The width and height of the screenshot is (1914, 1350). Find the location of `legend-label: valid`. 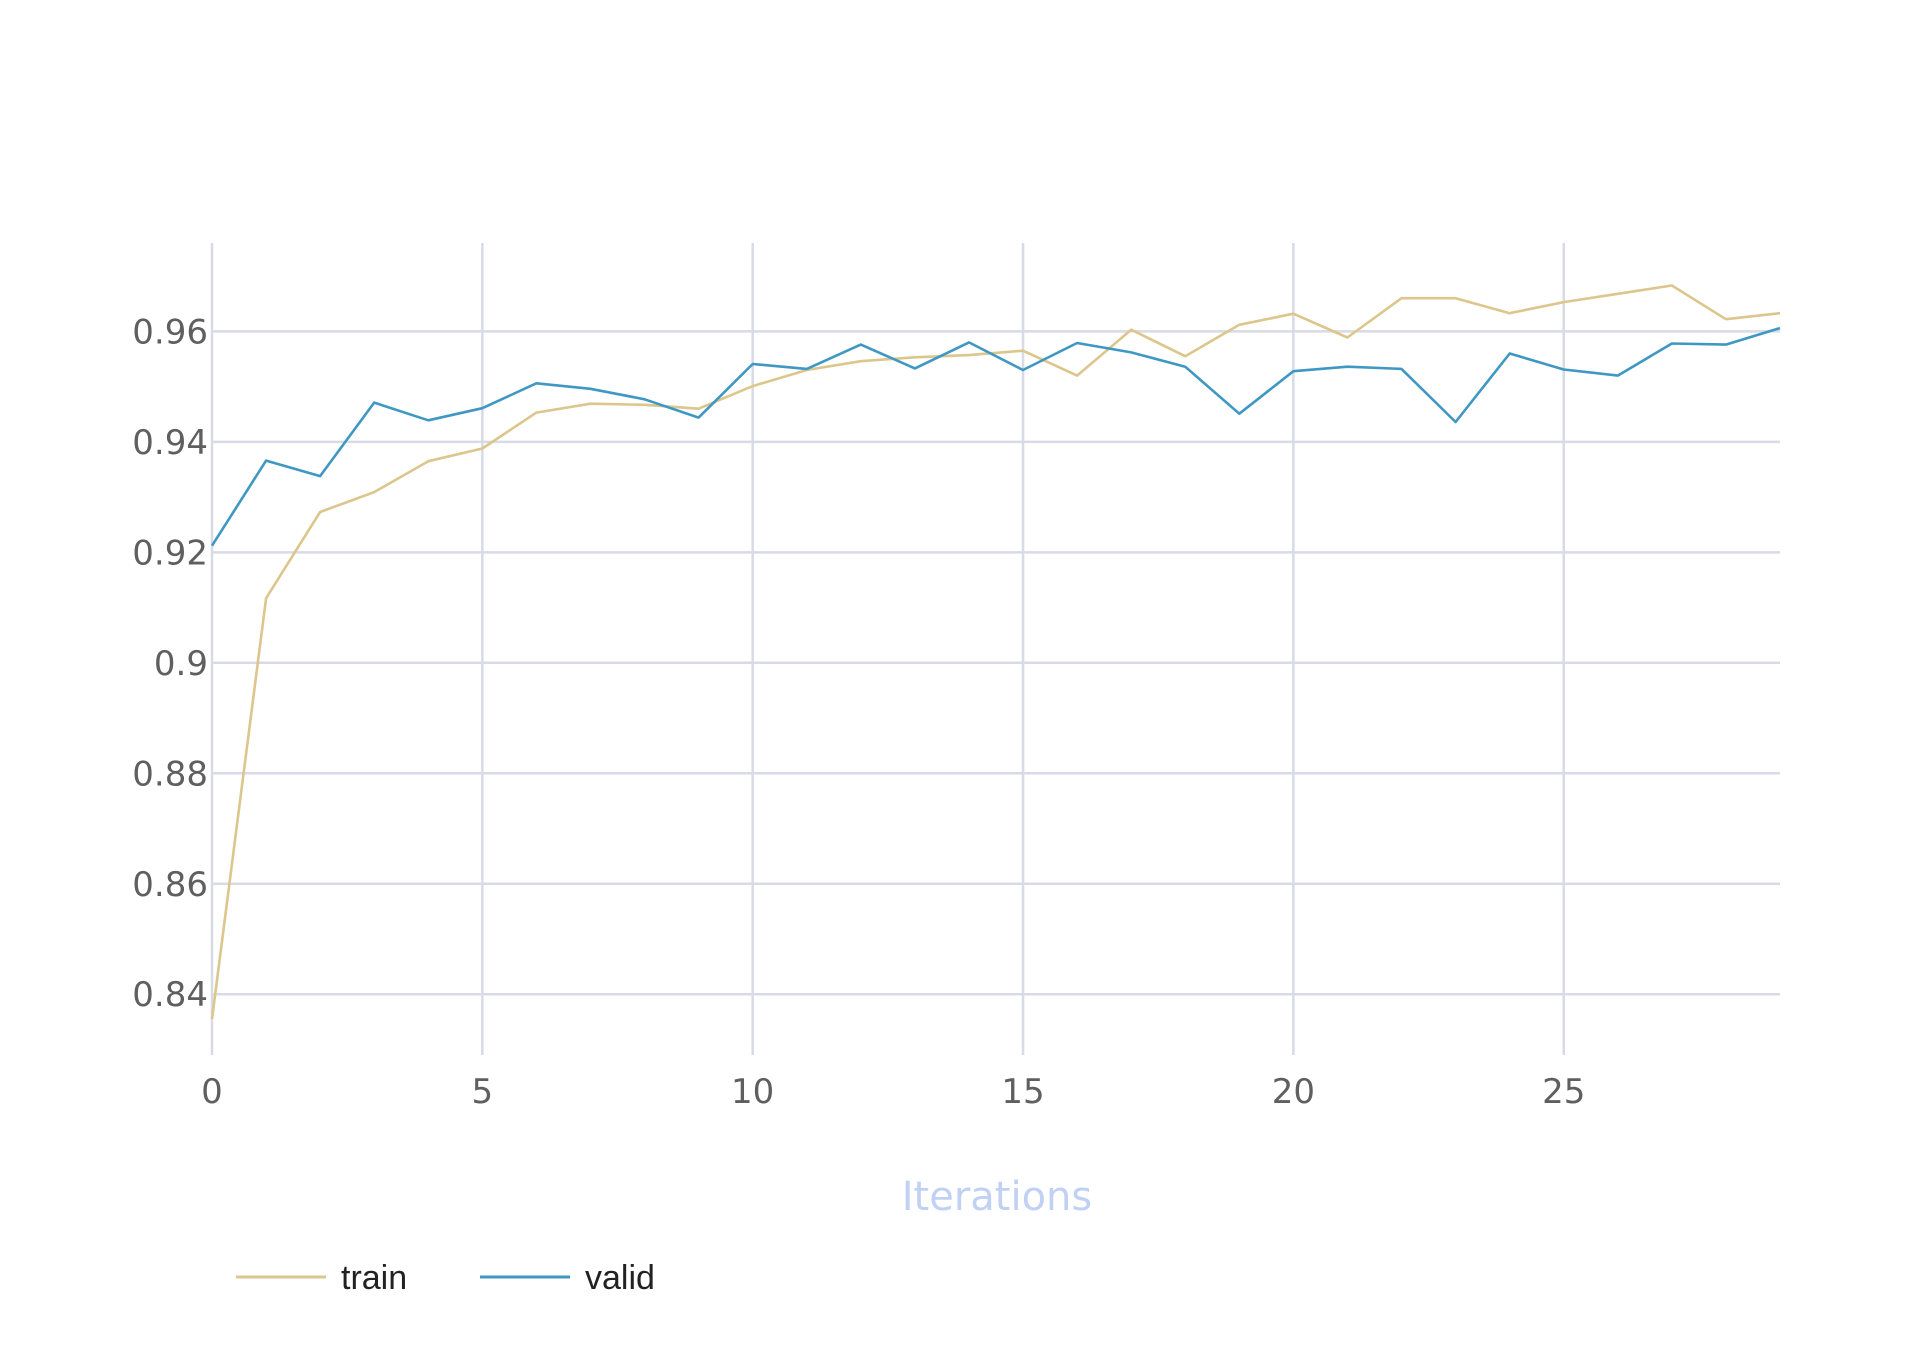

legend-label: valid is located at coordinates (620, 1278).